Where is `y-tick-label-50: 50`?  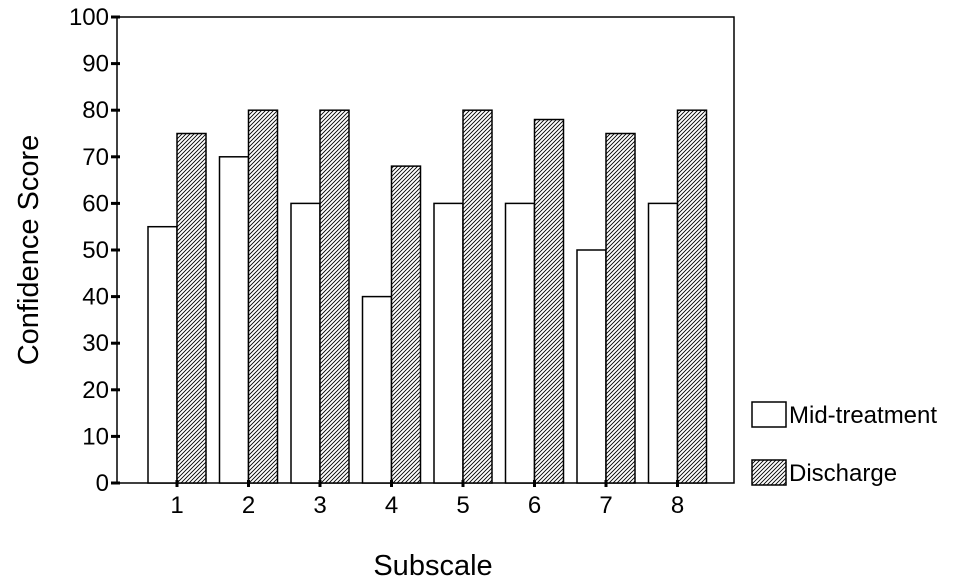
y-tick-label-50: 50 is located at coordinates (95, 250).